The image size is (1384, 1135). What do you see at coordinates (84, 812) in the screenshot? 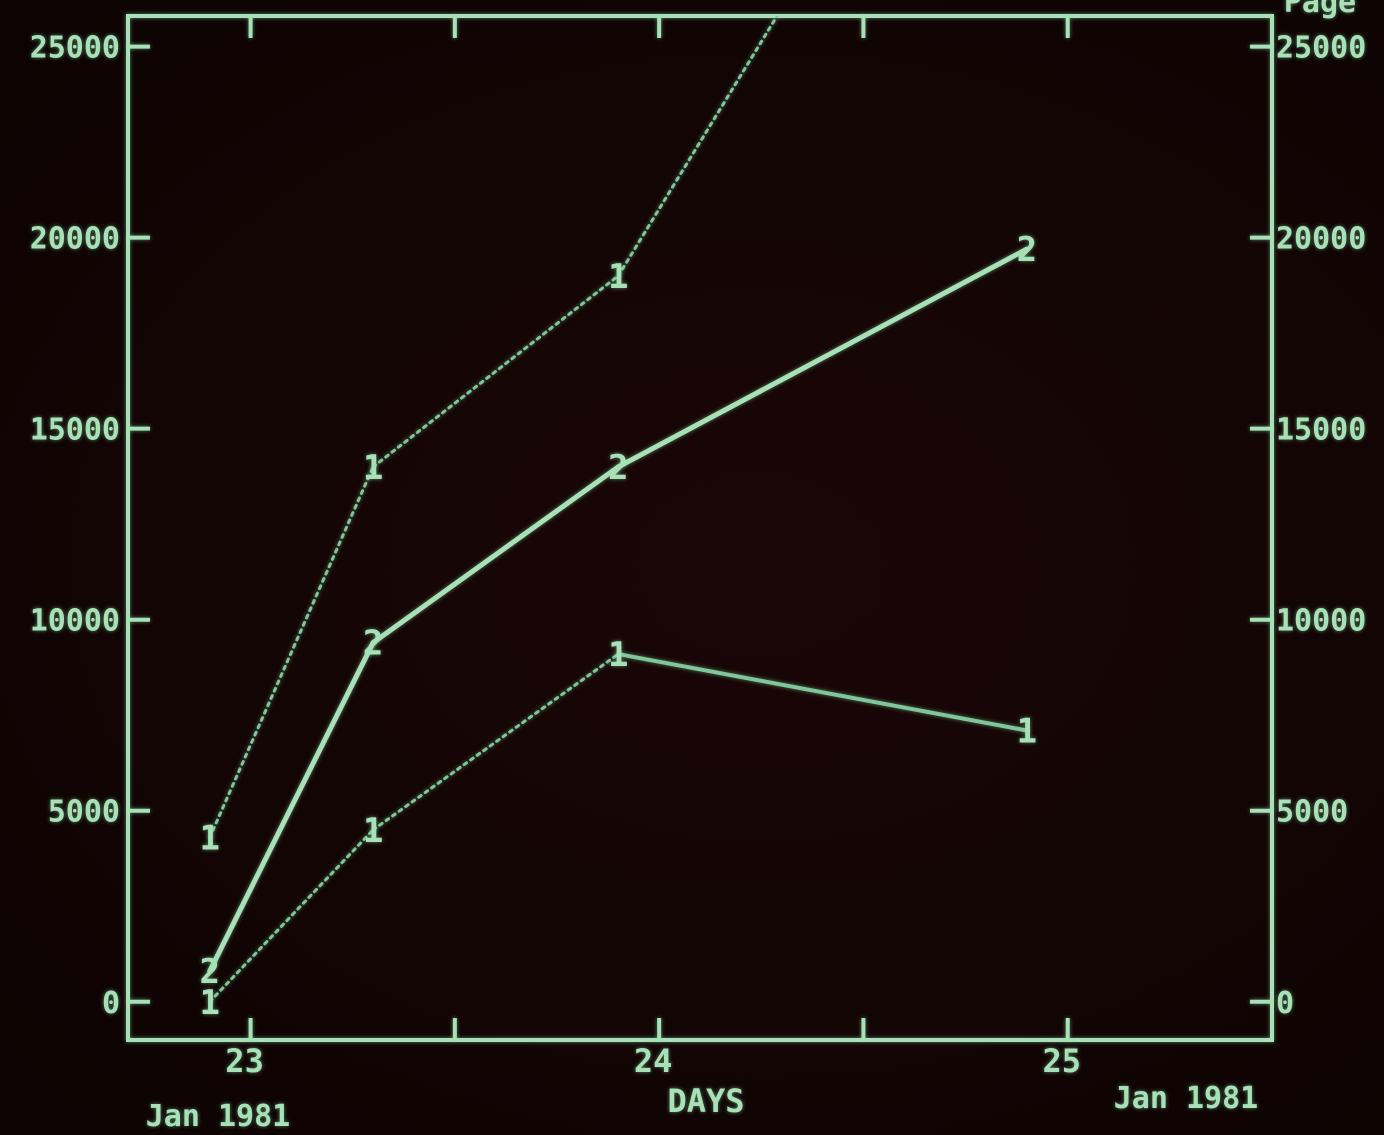
I see `y-tick-label-left: 5000` at bounding box center [84, 812].